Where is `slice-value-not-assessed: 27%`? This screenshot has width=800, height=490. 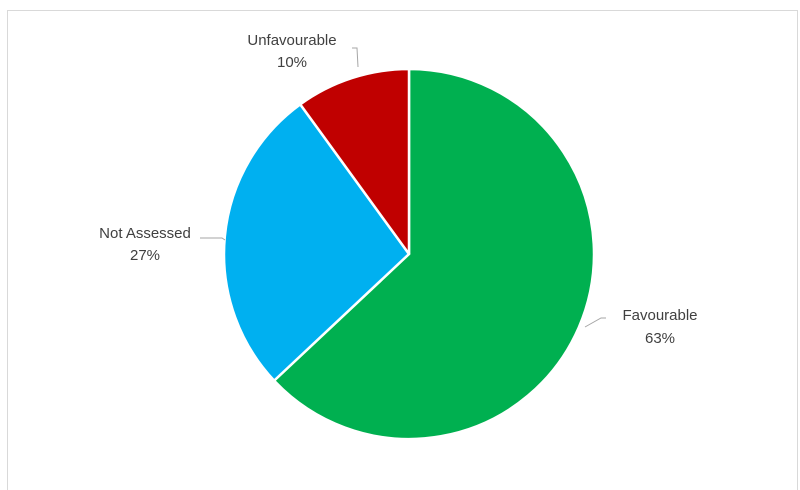
slice-value-not-assessed: 27% is located at coordinates (145, 255).